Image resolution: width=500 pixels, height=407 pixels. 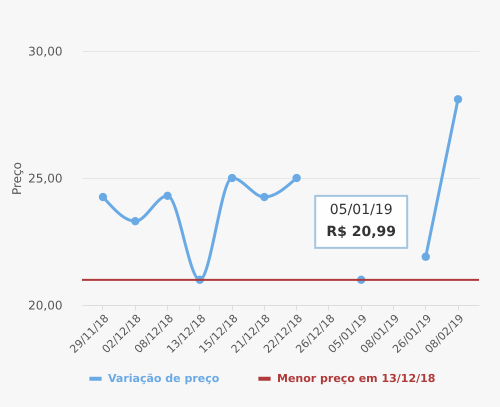 I want to click on y-tick-label: 20,00, so click(x=45, y=305).